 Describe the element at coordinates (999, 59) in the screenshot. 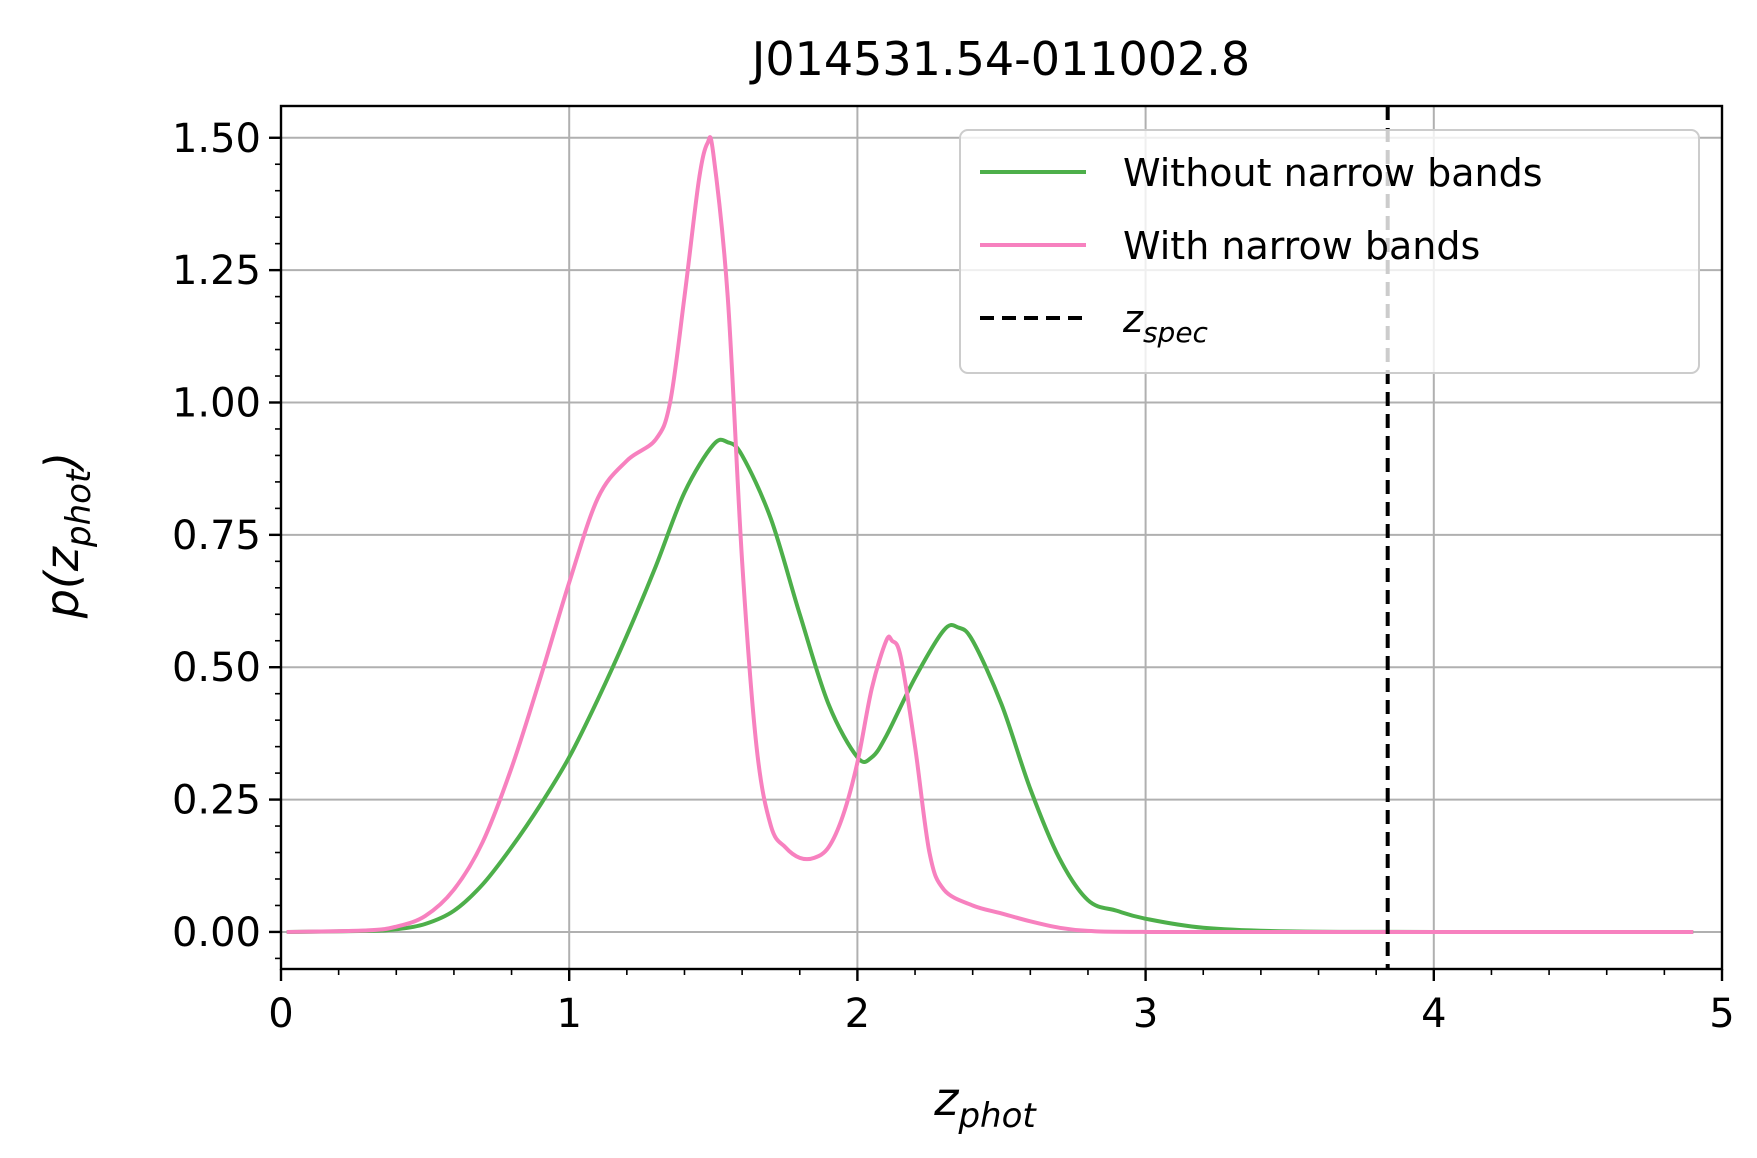

I see `chart-title: J014531.54-011002.8` at that location.